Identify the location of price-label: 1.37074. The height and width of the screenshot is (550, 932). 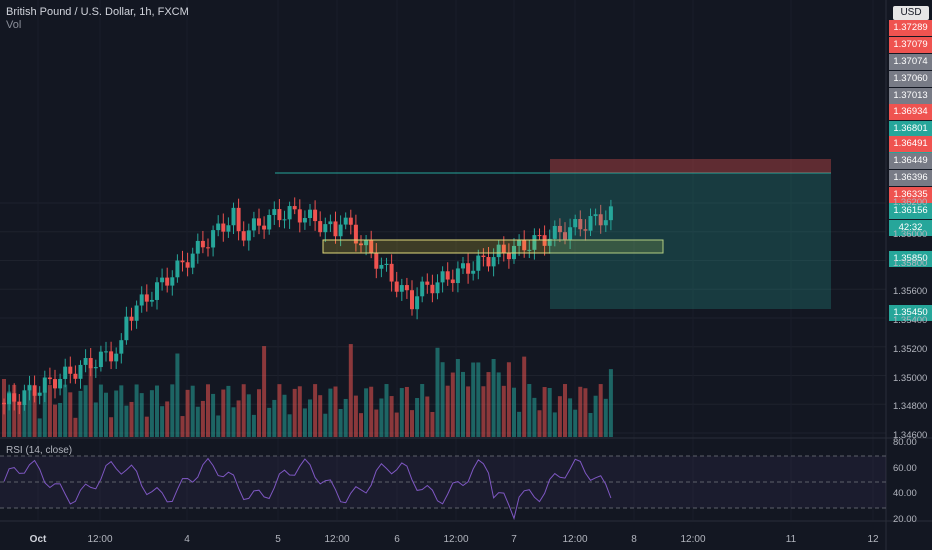
(910, 62).